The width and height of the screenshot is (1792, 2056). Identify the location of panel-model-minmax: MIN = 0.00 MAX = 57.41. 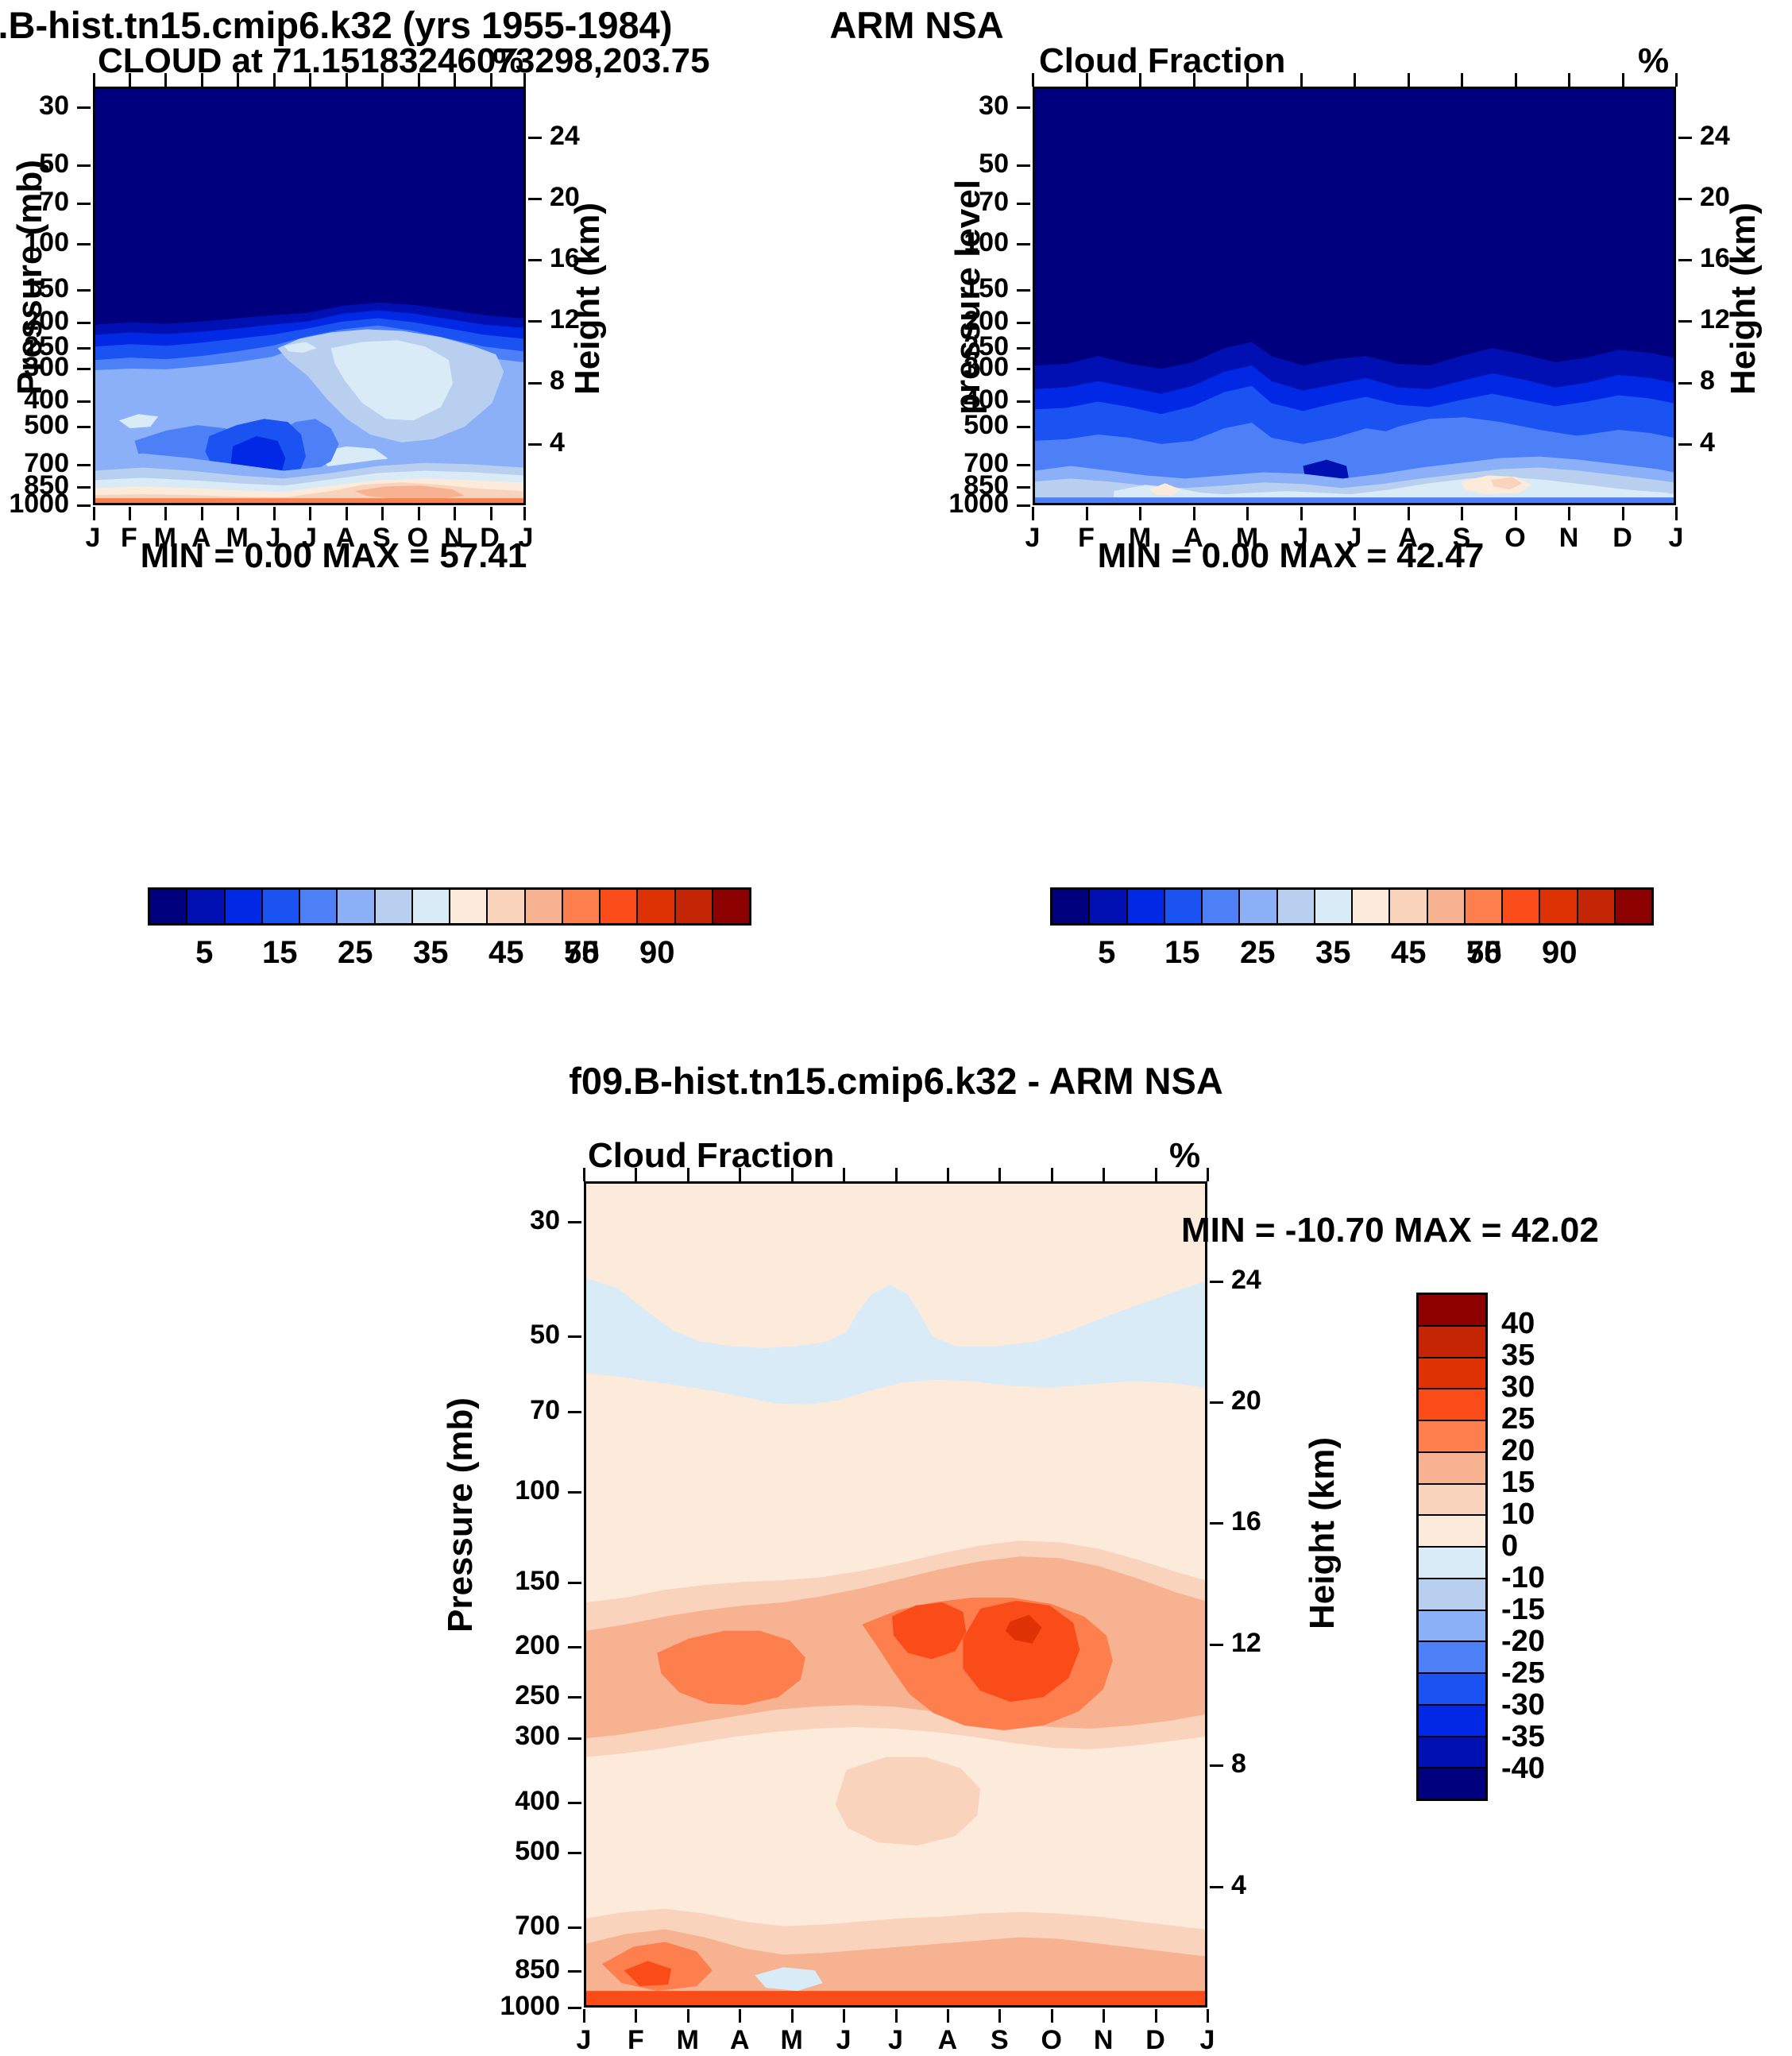
(333, 555).